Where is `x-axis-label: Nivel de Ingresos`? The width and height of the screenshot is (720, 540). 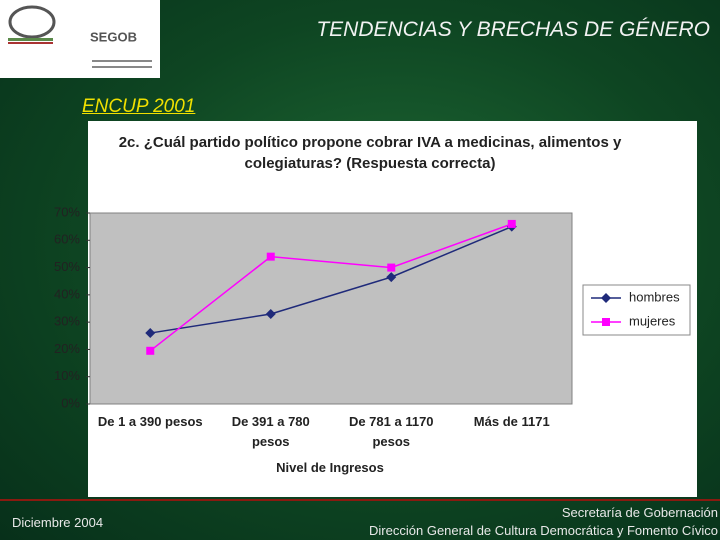 x-axis-label: Nivel de Ingresos is located at coordinates (330, 467).